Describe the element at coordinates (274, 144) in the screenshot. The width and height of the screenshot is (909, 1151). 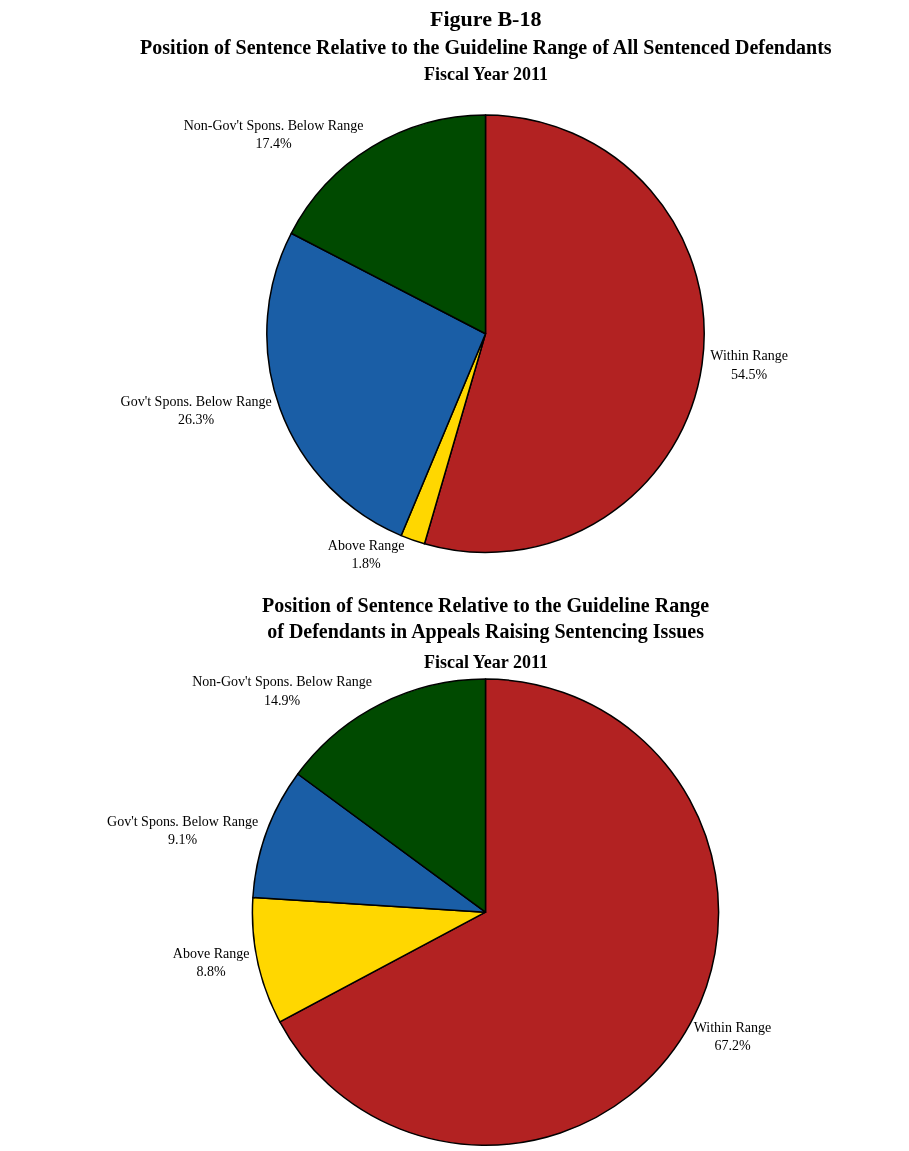
I see `data-label: 17.4%` at that location.